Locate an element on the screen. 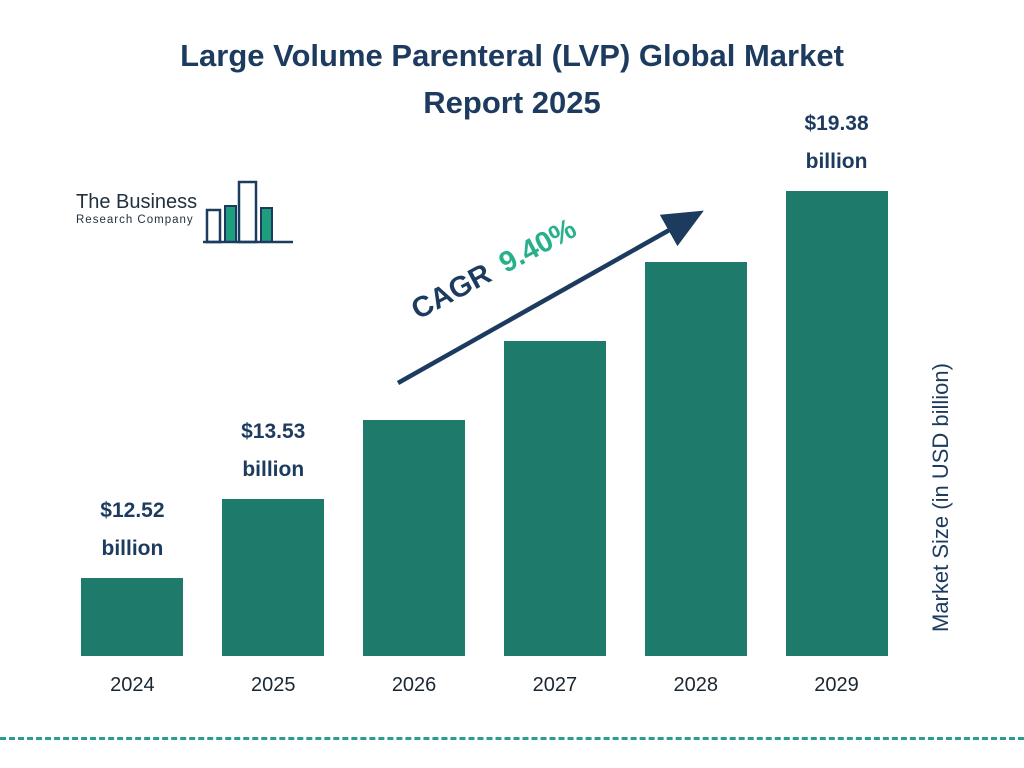 The height and width of the screenshot is (768, 1024). company-logo-subtitle: Research Company is located at coordinates (135, 220).